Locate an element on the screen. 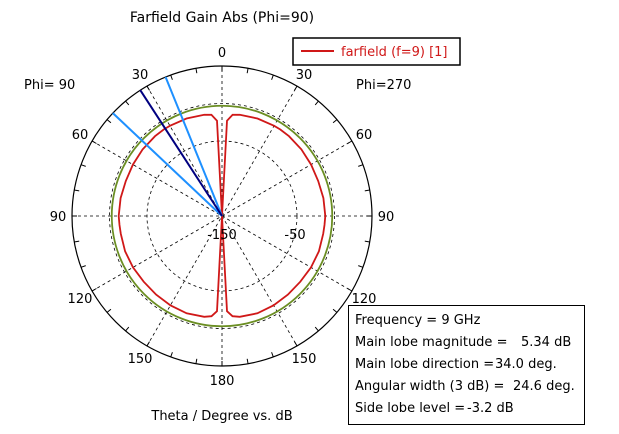 This screenshot has width=619, height=434. info-direction: Main lobe direction =34.0 deg. is located at coordinates (469, 365).